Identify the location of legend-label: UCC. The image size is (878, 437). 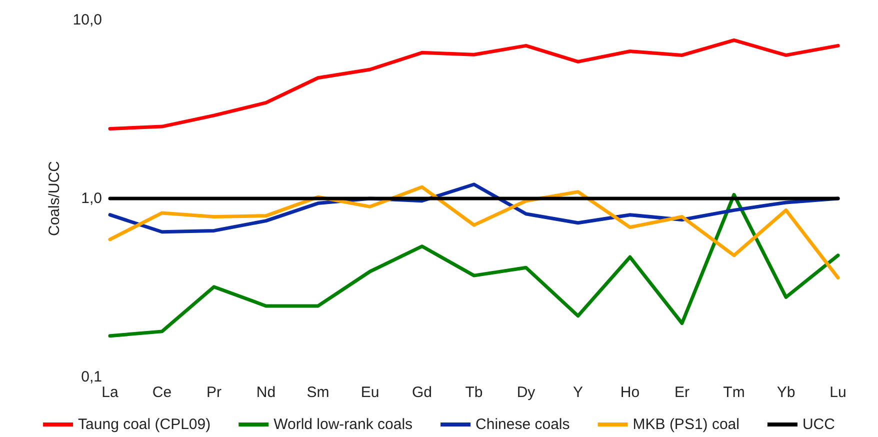
(819, 424).